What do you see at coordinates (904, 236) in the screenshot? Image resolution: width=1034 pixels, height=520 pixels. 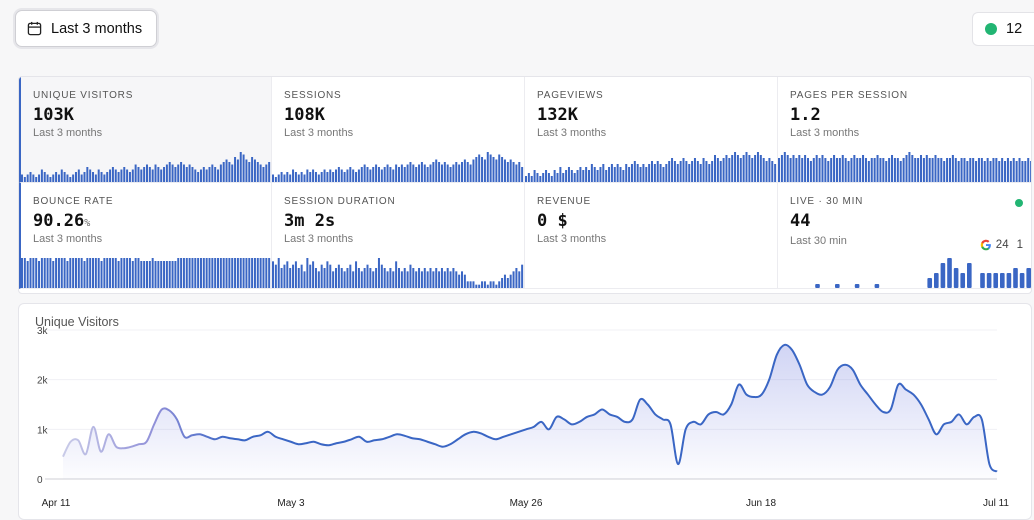 I see `kpi-live: LIVE · 30 MIN 44 Last 30 min 24 1` at bounding box center [904, 236].